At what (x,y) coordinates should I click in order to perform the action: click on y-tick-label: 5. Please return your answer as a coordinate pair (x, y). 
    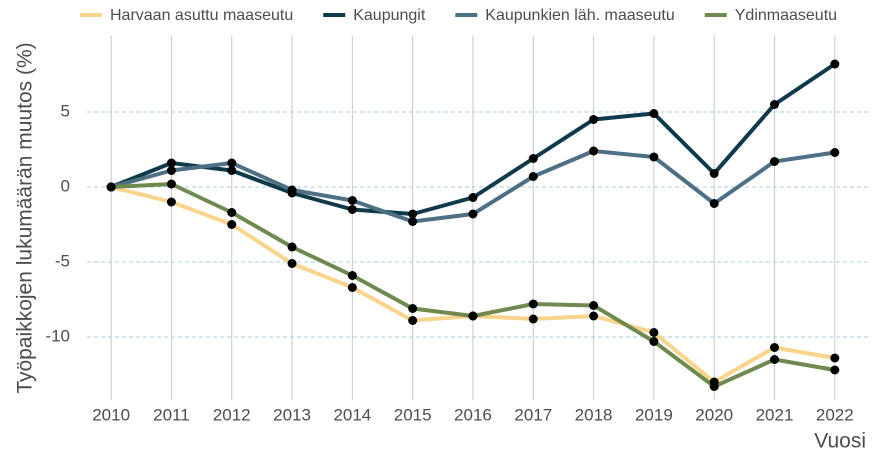
    Looking at the image, I should click on (65, 110).